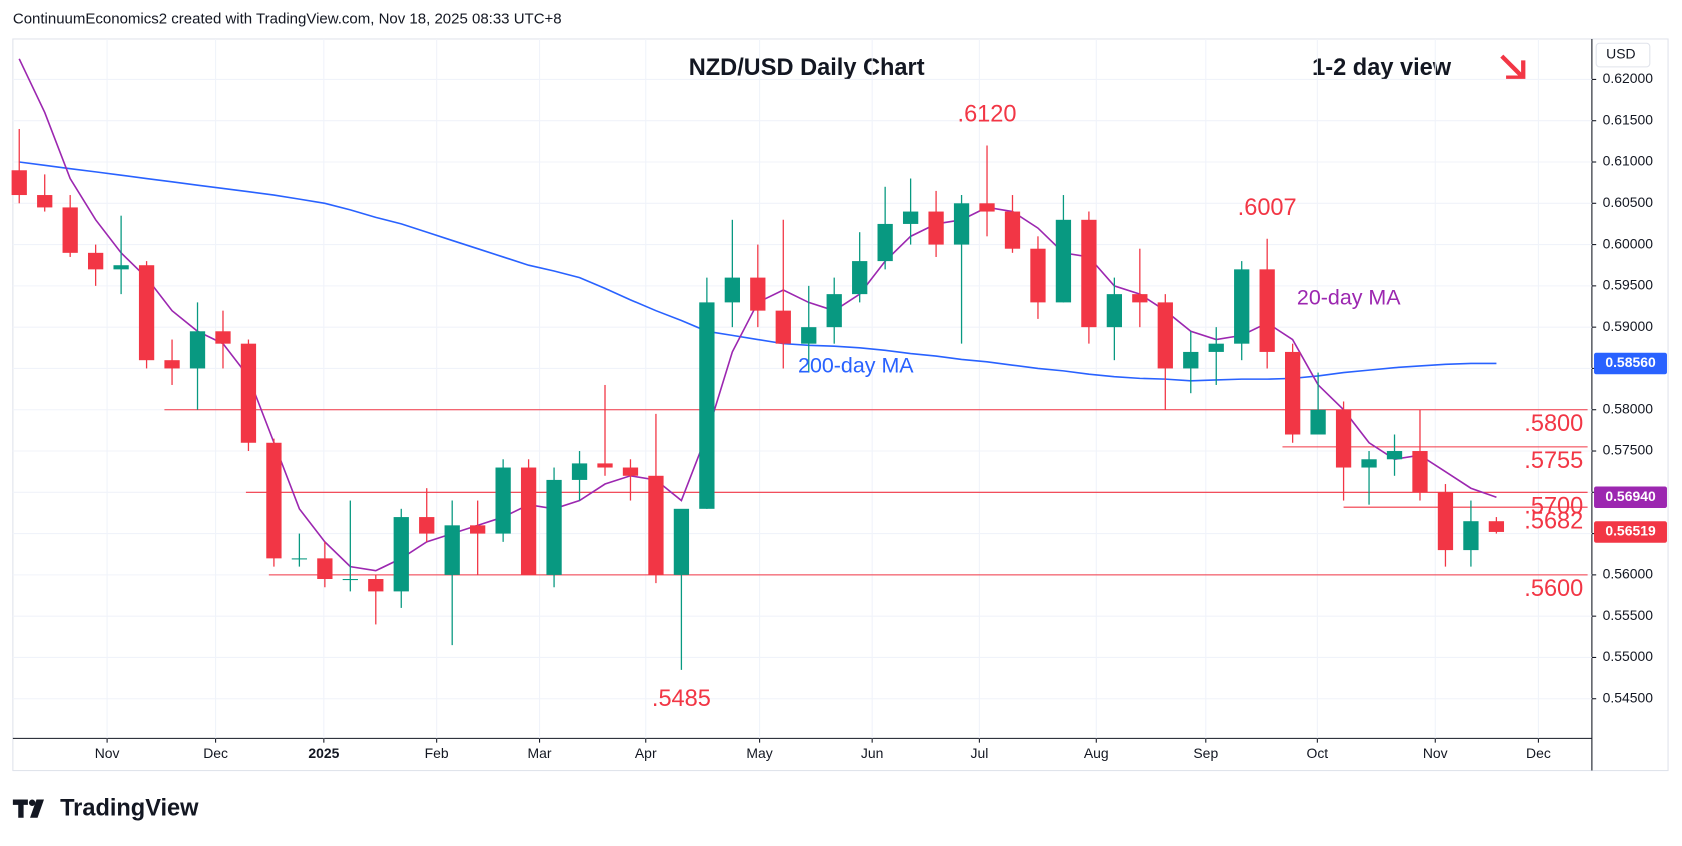 The width and height of the screenshot is (1682, 846). What do you see at coordinates (1318, 753) in the screenshot?
I see `x-tick-label: Oct` at bounding box center [1318, 753].